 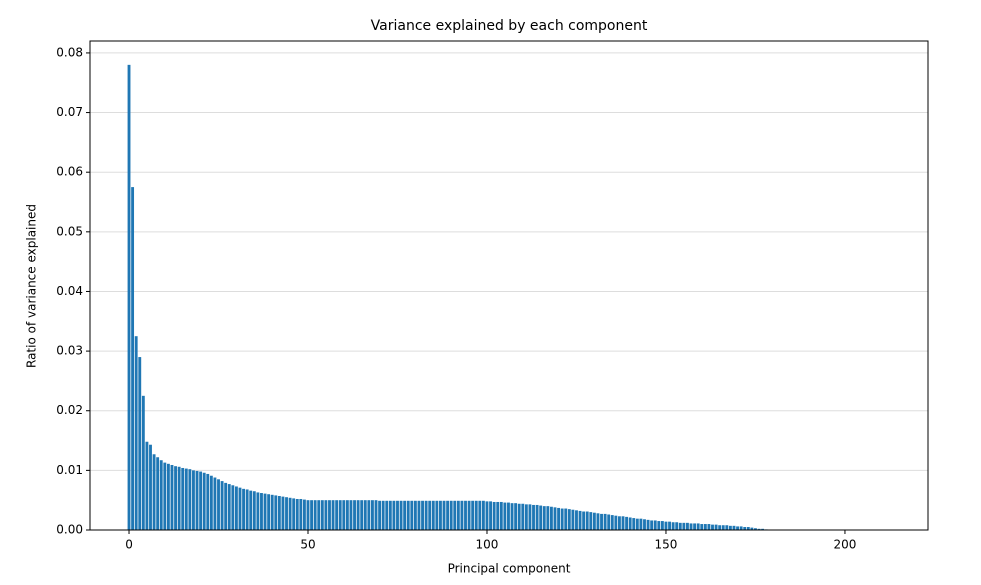 I want to click on y-tick-label: 0.05, so click(x=69, y=231).